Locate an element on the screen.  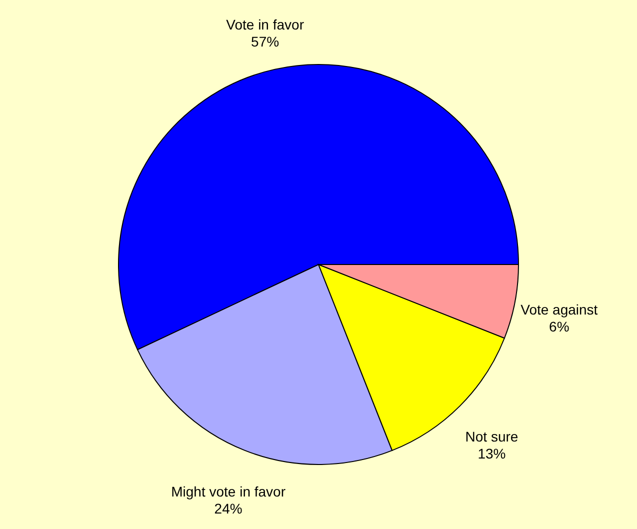
slice-label: Vote against is located at coordinates (559, 309).